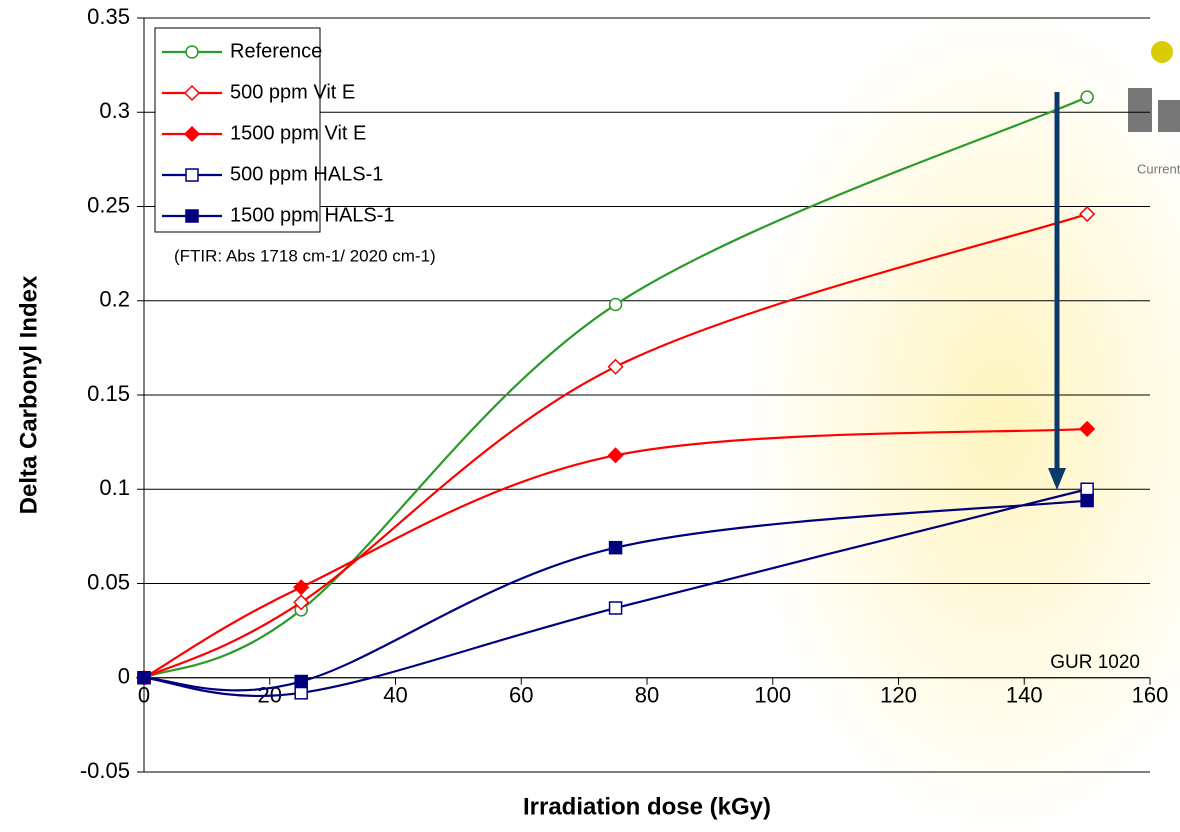  What do you see at coordinates (1024, 695) in the screenshot?
I see `x-tick-label: 140` at bounding box center [1024, 695].